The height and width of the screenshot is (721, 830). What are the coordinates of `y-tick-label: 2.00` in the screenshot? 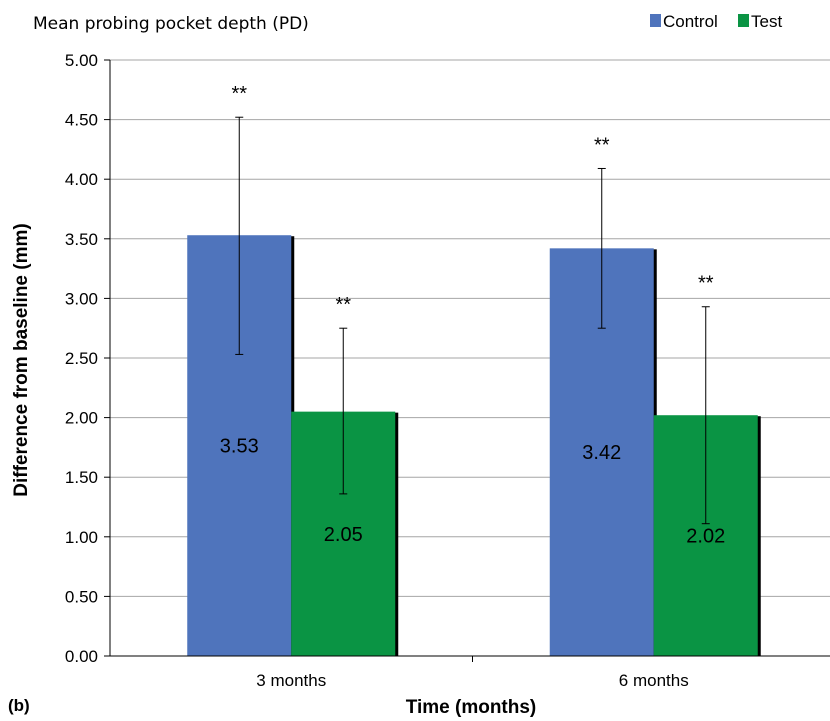 It's located at (81, 418).